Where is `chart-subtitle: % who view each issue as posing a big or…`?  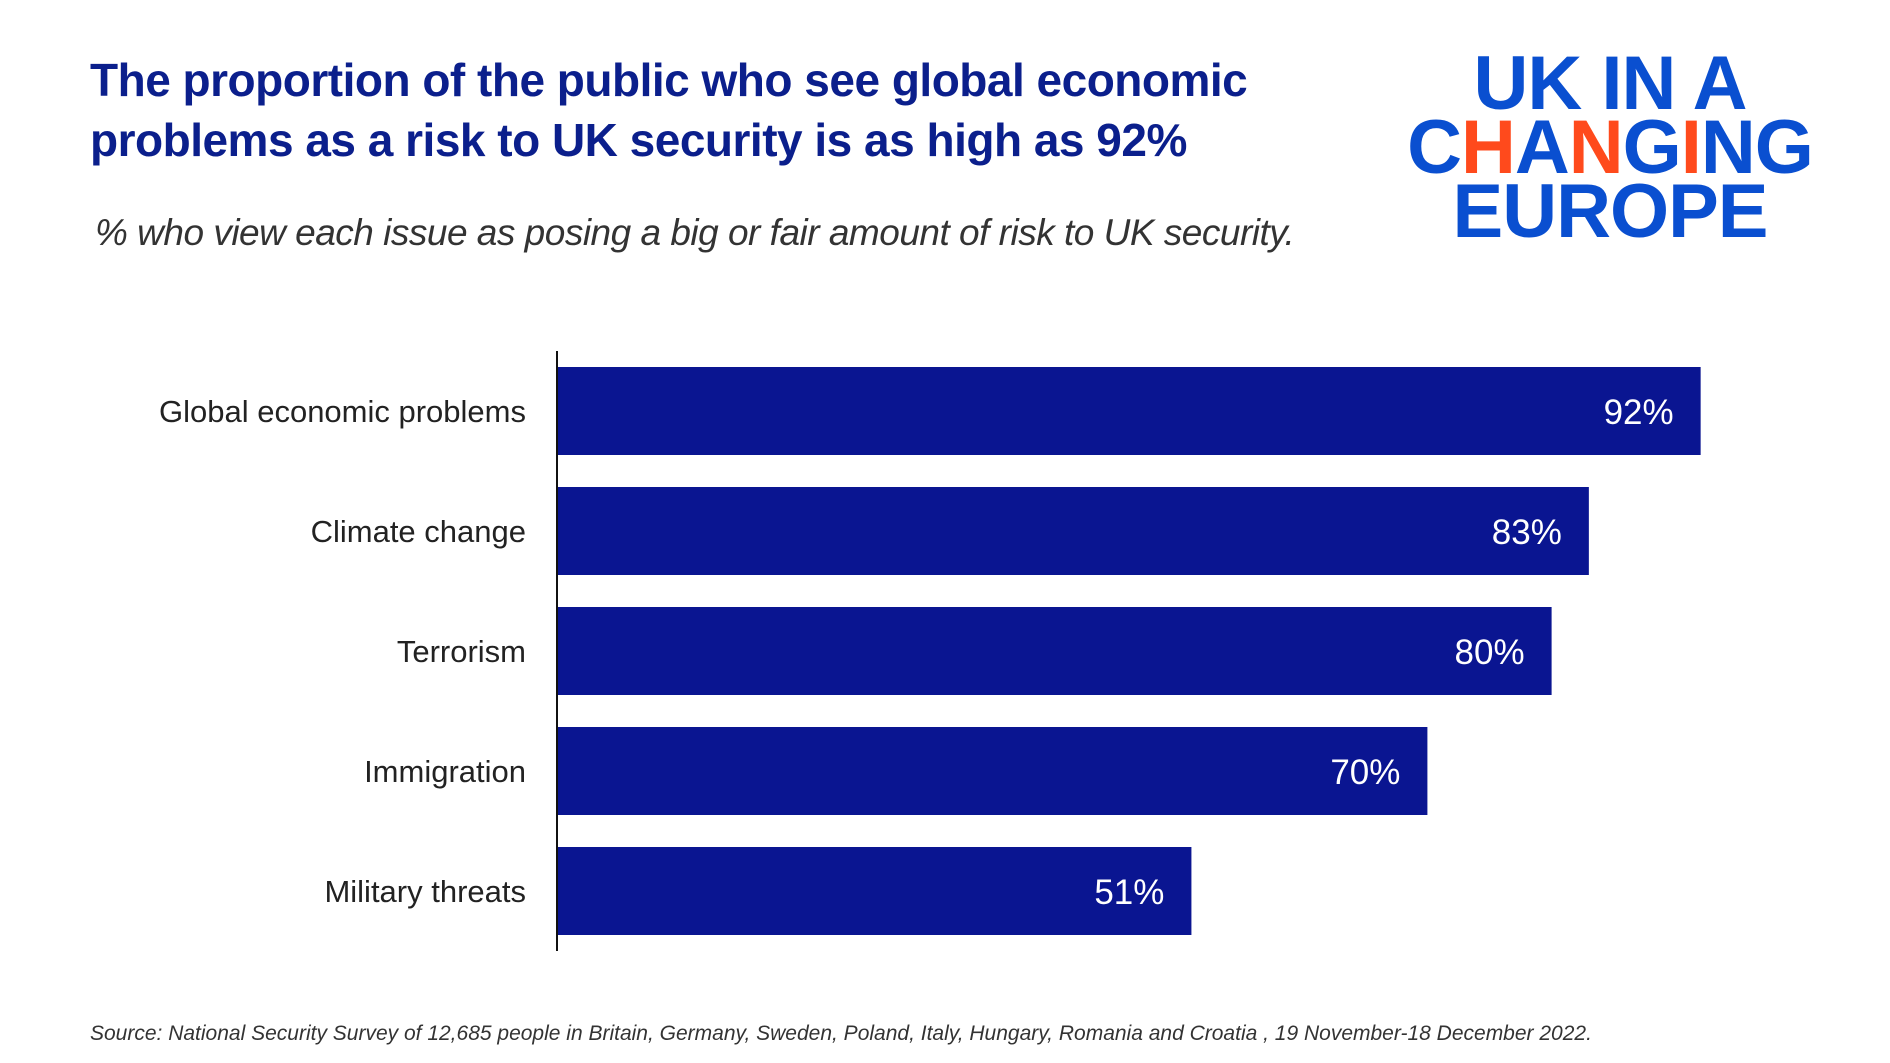 chart-subtitle: % who view each issue as posing a big or… is located at coordinates (695, 232).